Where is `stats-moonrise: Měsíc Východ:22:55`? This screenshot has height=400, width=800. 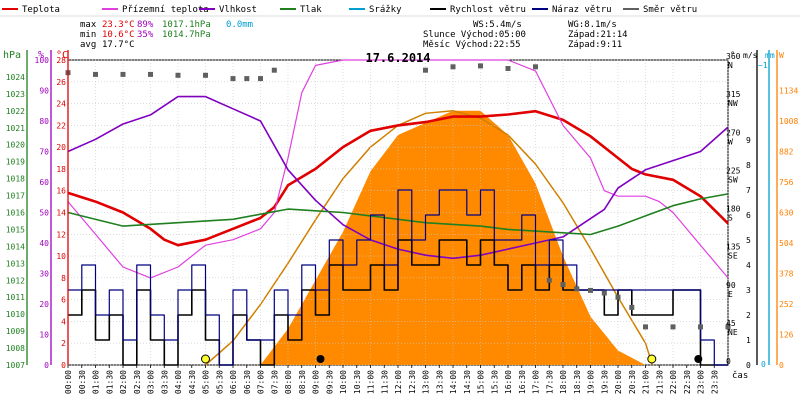
stats-moonrise: Měsíc Východ:22:55 is located at coordinates (472, 45).